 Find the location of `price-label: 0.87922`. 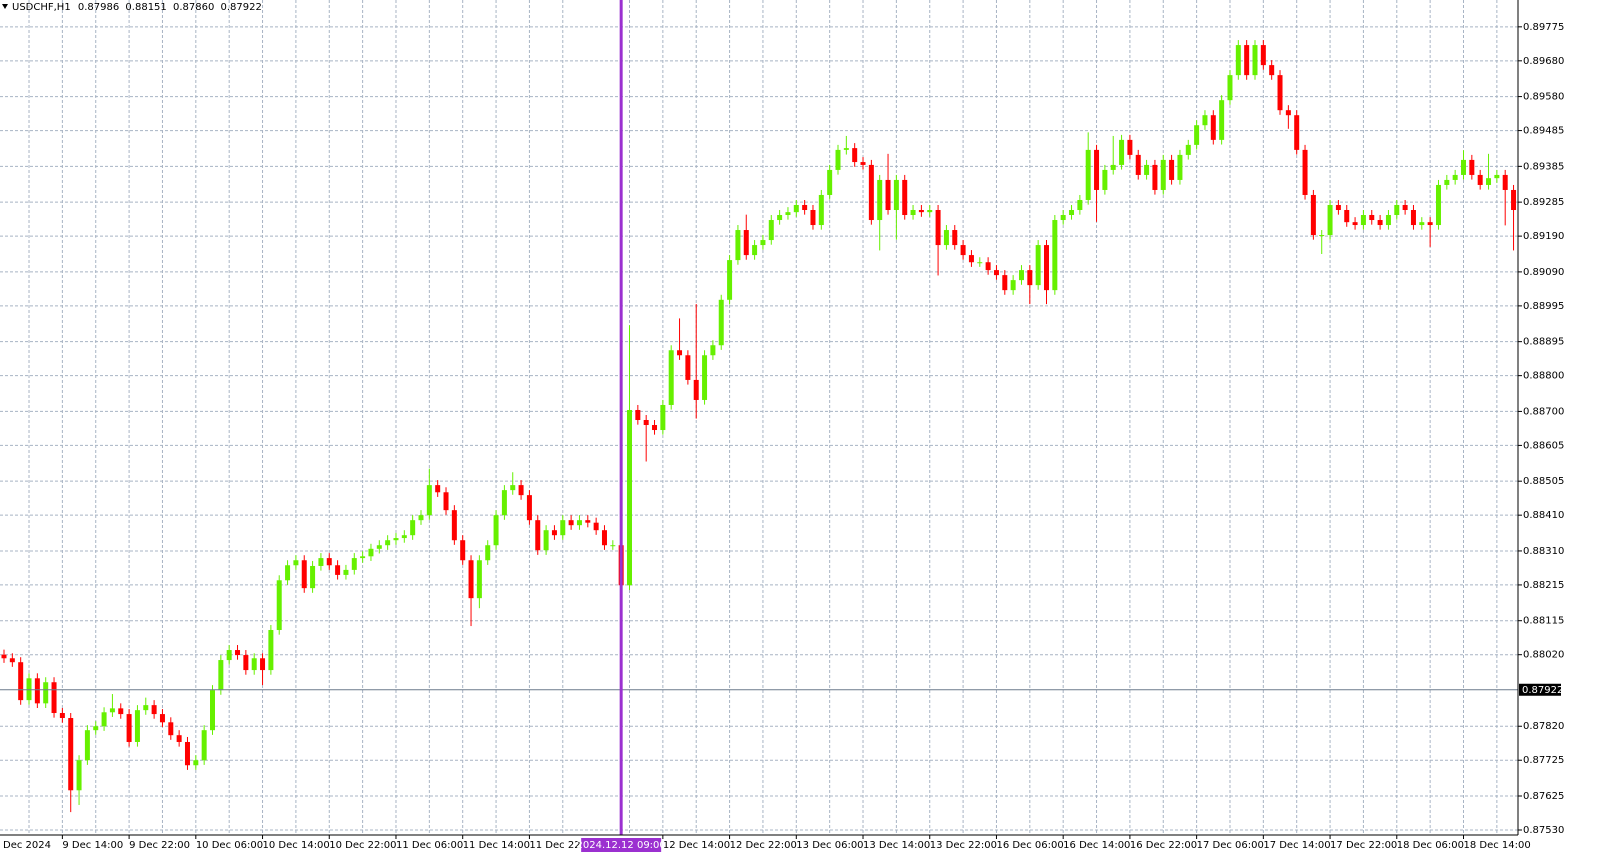

price-label: 0.87922 is located at coordinates (1542, 690).